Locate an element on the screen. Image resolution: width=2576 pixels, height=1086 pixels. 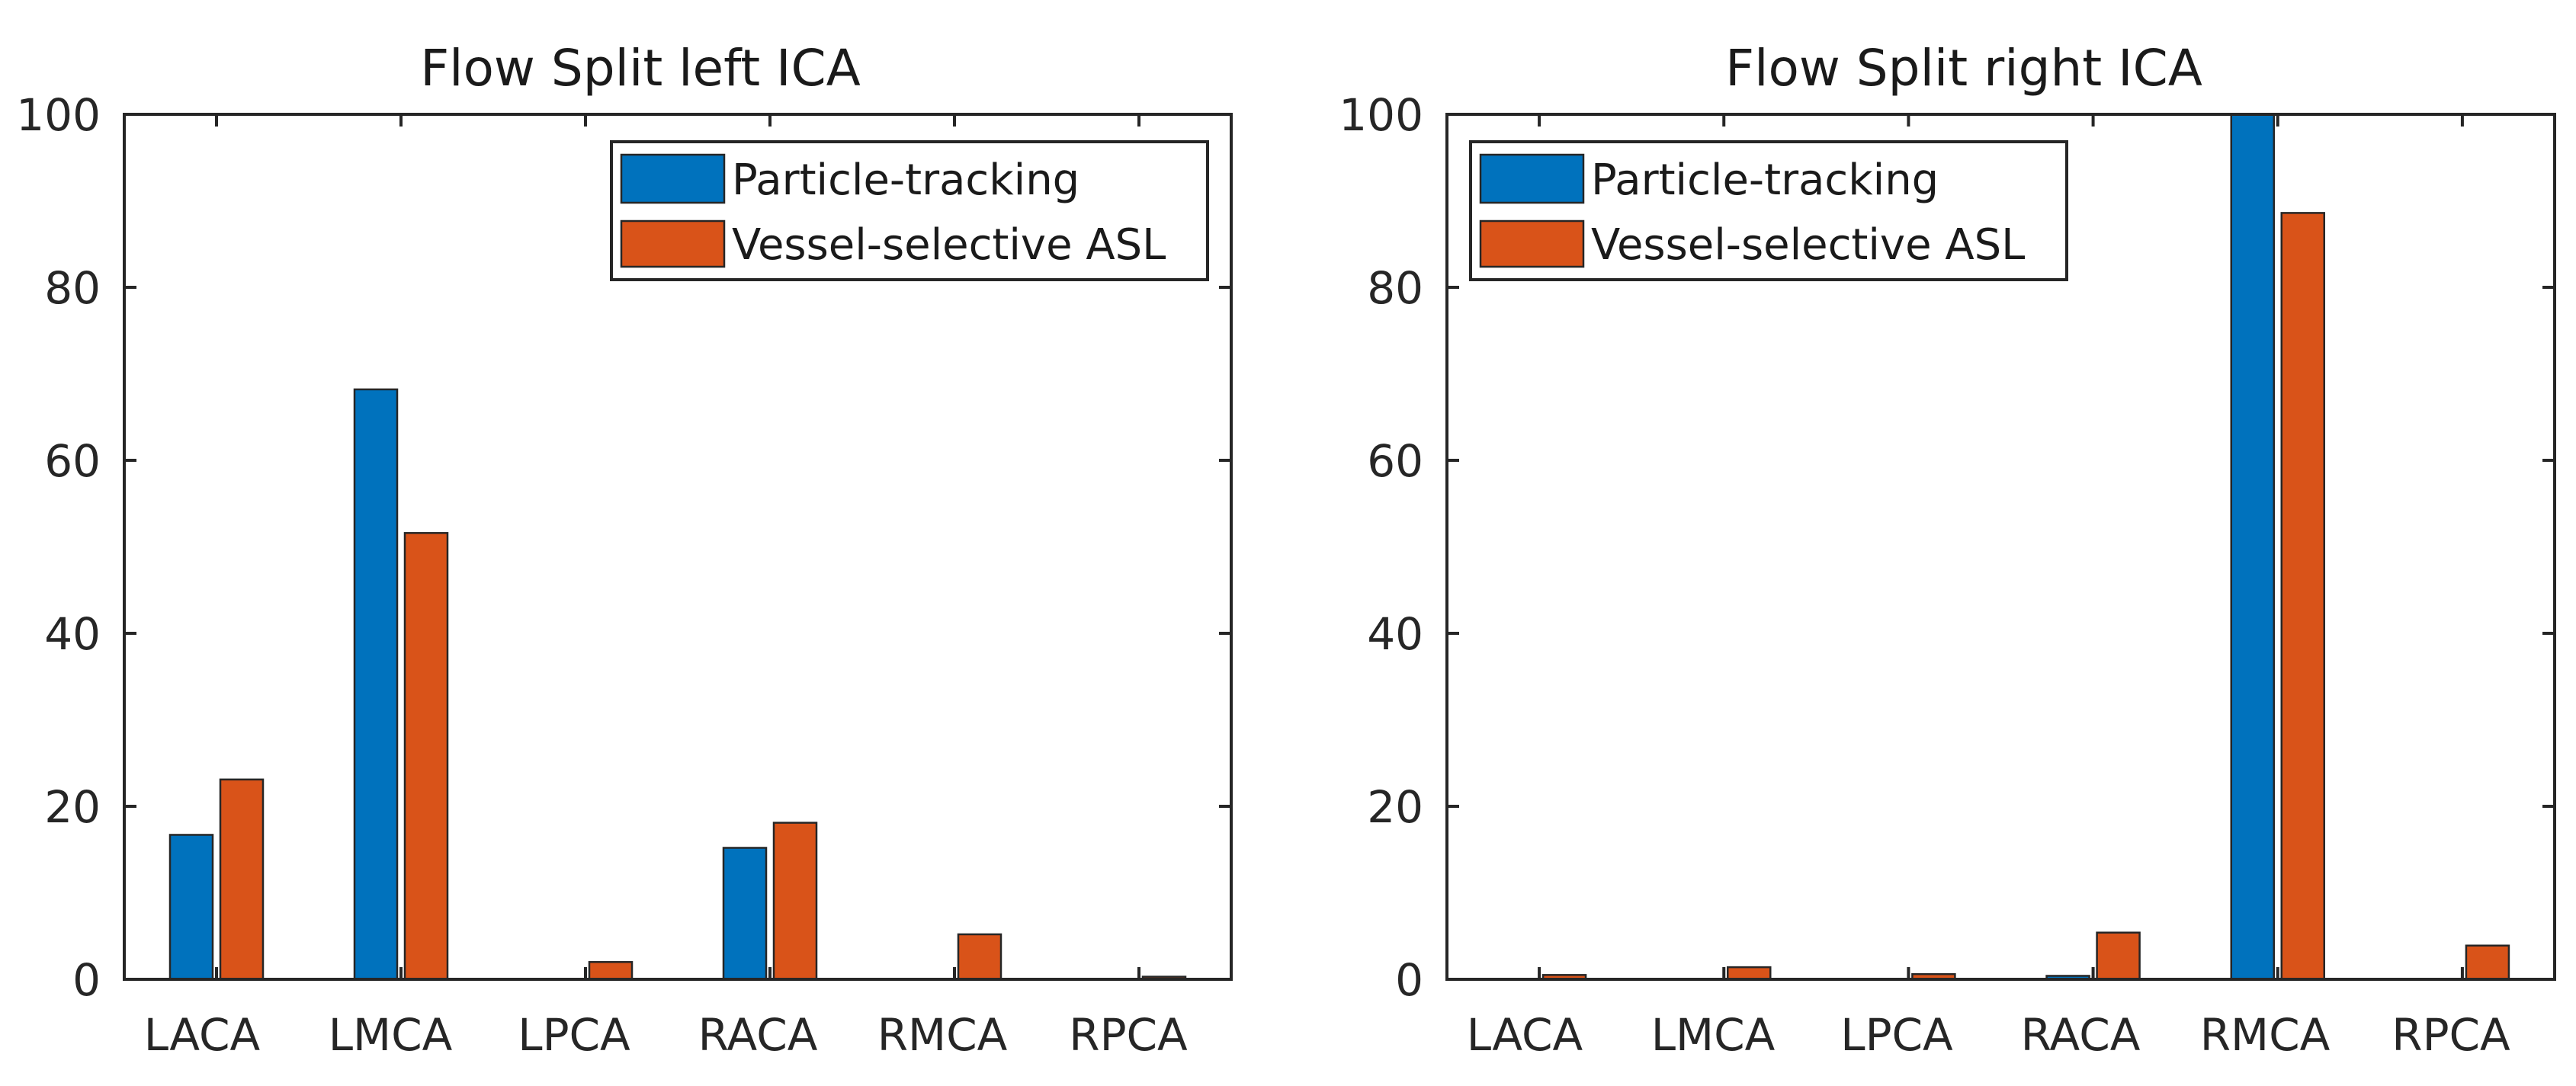
chart-title: Flow Split left ICA is located at coordinates (640, 68).